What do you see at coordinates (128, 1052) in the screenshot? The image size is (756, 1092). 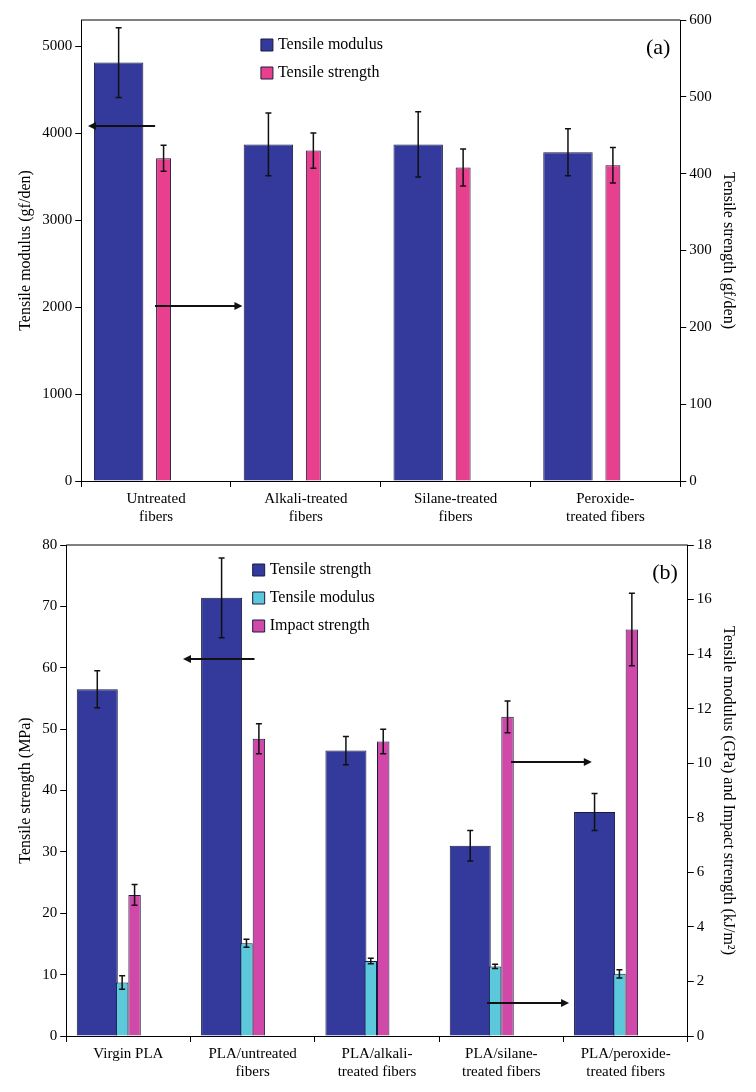 I see `x-tick-label: Virgin PLA` at bounding box center [128, 1052].